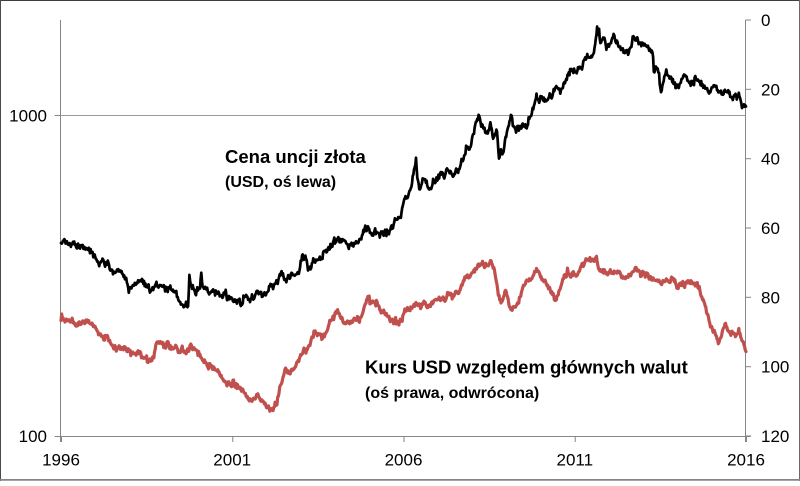 The height and width of the screenshot is (486, 800). Describe the element at coordinates (61, 460) in the screenshot. I see `svg-text: 1996` at that location.